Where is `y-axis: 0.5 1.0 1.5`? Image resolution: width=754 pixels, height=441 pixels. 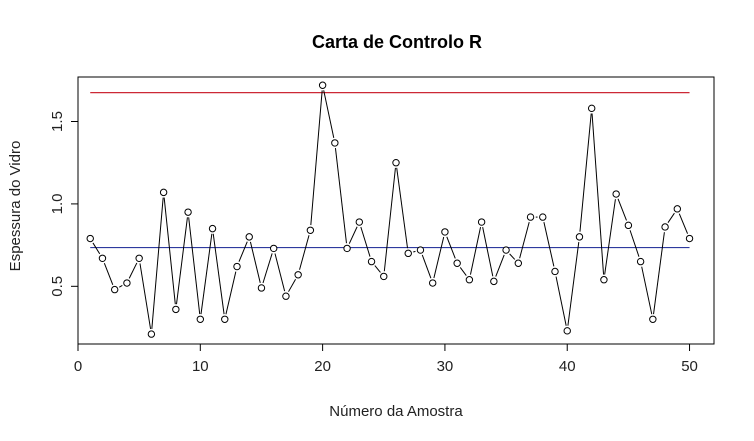
y-axis: 0.5 1.0 1.5 is located at coordinates (64, 204).